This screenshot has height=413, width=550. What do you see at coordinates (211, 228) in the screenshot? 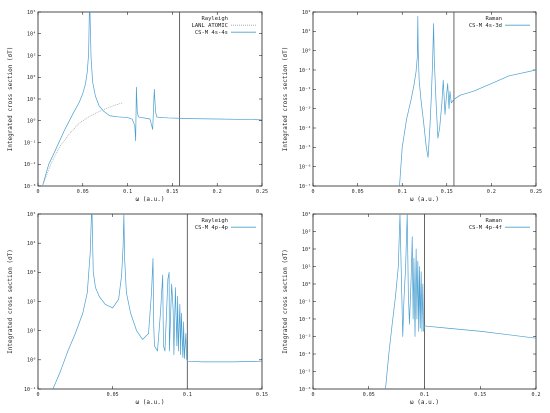
I see `legend-entry-label: CS-M 4p-4p` at bounding box center [211, 228].